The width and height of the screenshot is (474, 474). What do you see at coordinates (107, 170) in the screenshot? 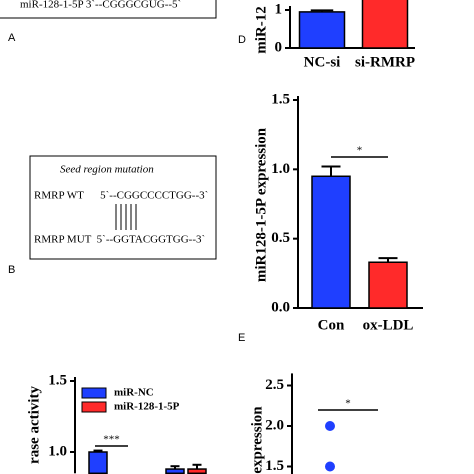
I see `panel-b-title: Seed region mutation` at bounding box center [107, 170].